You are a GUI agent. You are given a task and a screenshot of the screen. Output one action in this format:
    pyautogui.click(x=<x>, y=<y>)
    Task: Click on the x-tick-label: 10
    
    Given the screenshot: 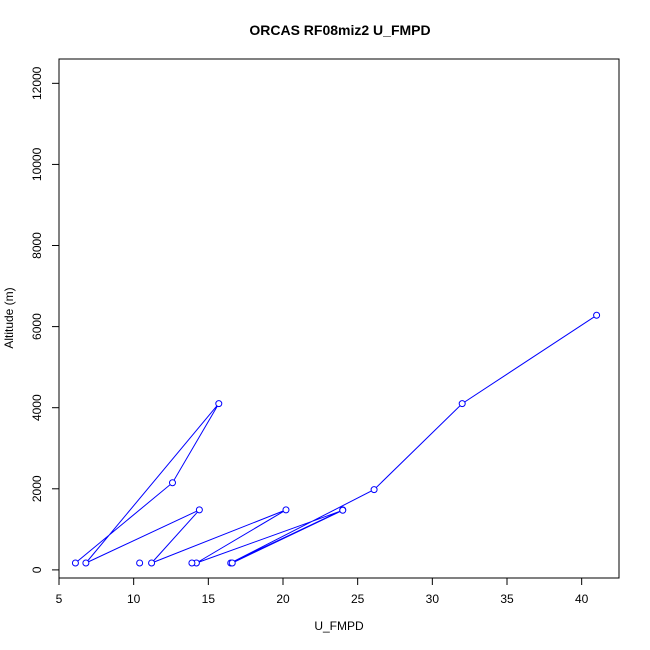 What is the action you would take?
    pyautogui.click(x=134, y=599)
    